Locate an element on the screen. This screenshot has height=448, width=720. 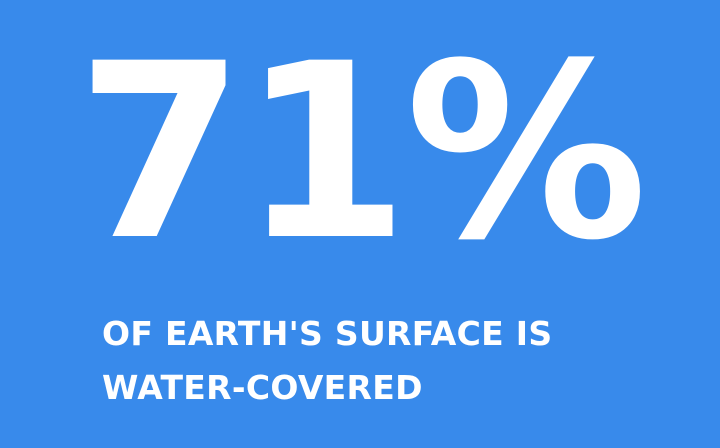
caption-line-2: WATER-COVERED is located at coordinates (262, 387).